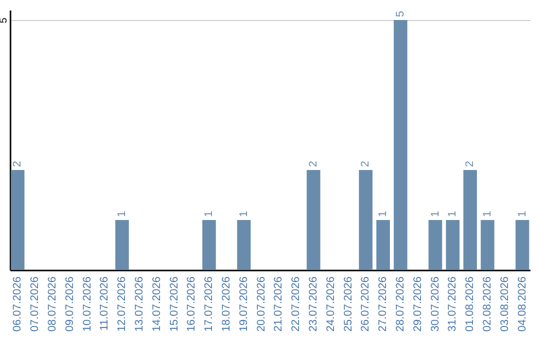 This screenshot has height=340, width=540. Describe the element at coordinates (348, 304) in the screenshot. I see `x-tick-label: 25.07.2026` at that location.